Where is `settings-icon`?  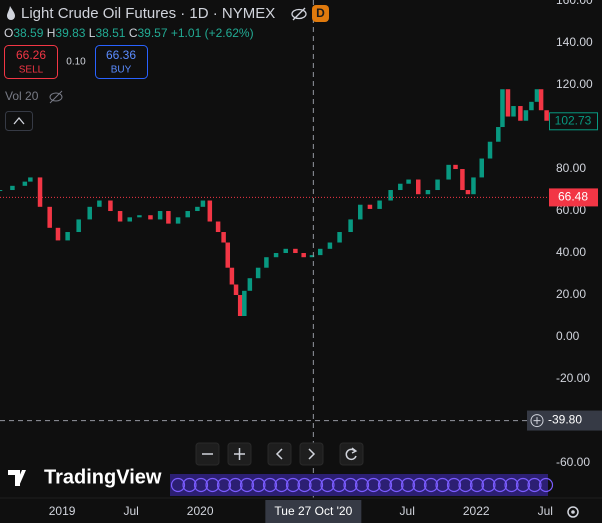 settings-icon is located at coordinates (573, 512).